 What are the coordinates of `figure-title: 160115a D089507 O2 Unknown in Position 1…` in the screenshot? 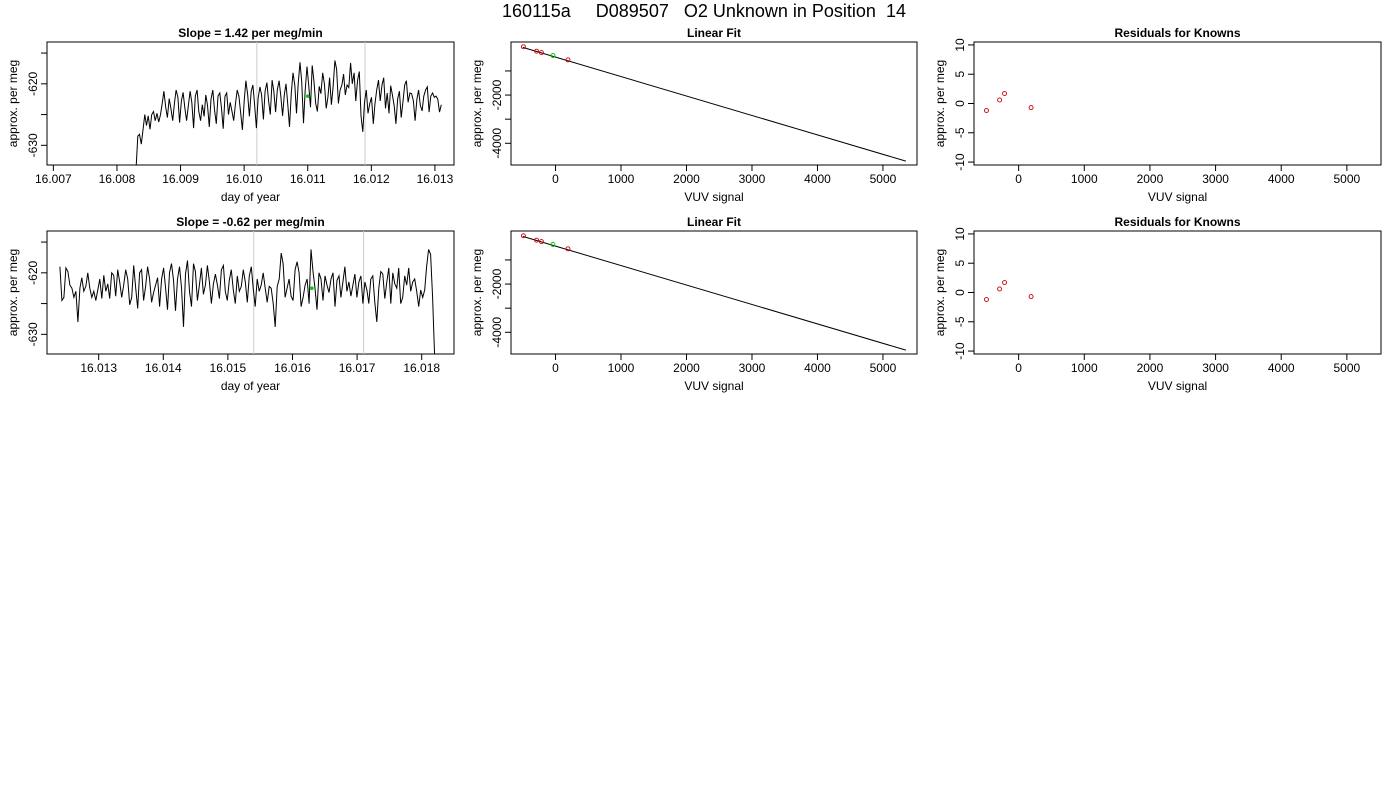 It's located at (704, 11).